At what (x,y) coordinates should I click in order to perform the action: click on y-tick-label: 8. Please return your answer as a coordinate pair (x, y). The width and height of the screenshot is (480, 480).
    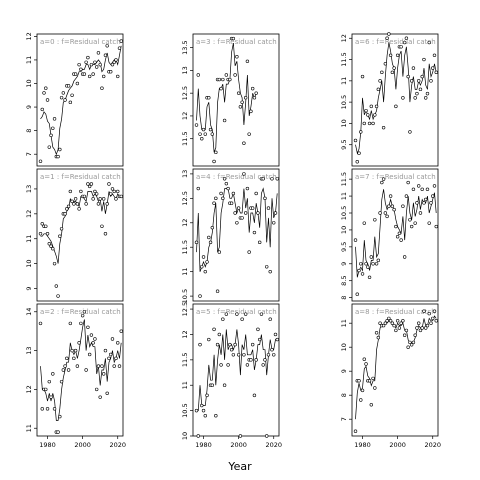
    Looking at the image, I should click on (344, 298).